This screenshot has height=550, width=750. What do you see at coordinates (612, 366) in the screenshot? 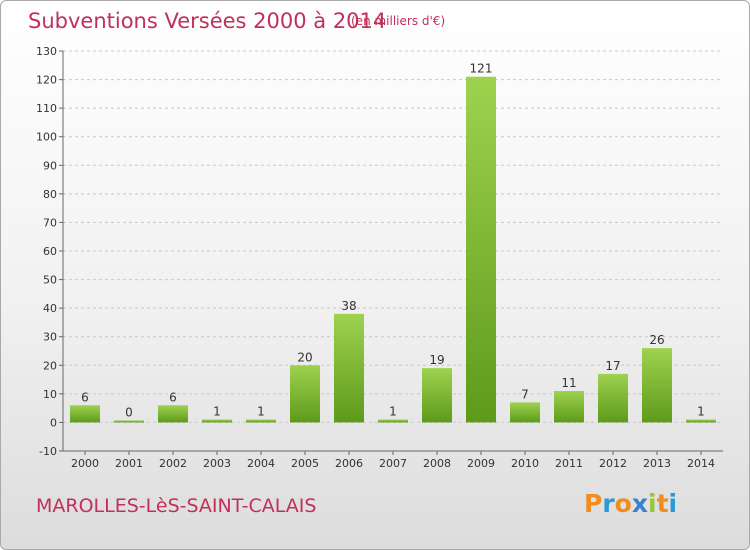
I see `value-label: 17` at bounding box center [612, 366].